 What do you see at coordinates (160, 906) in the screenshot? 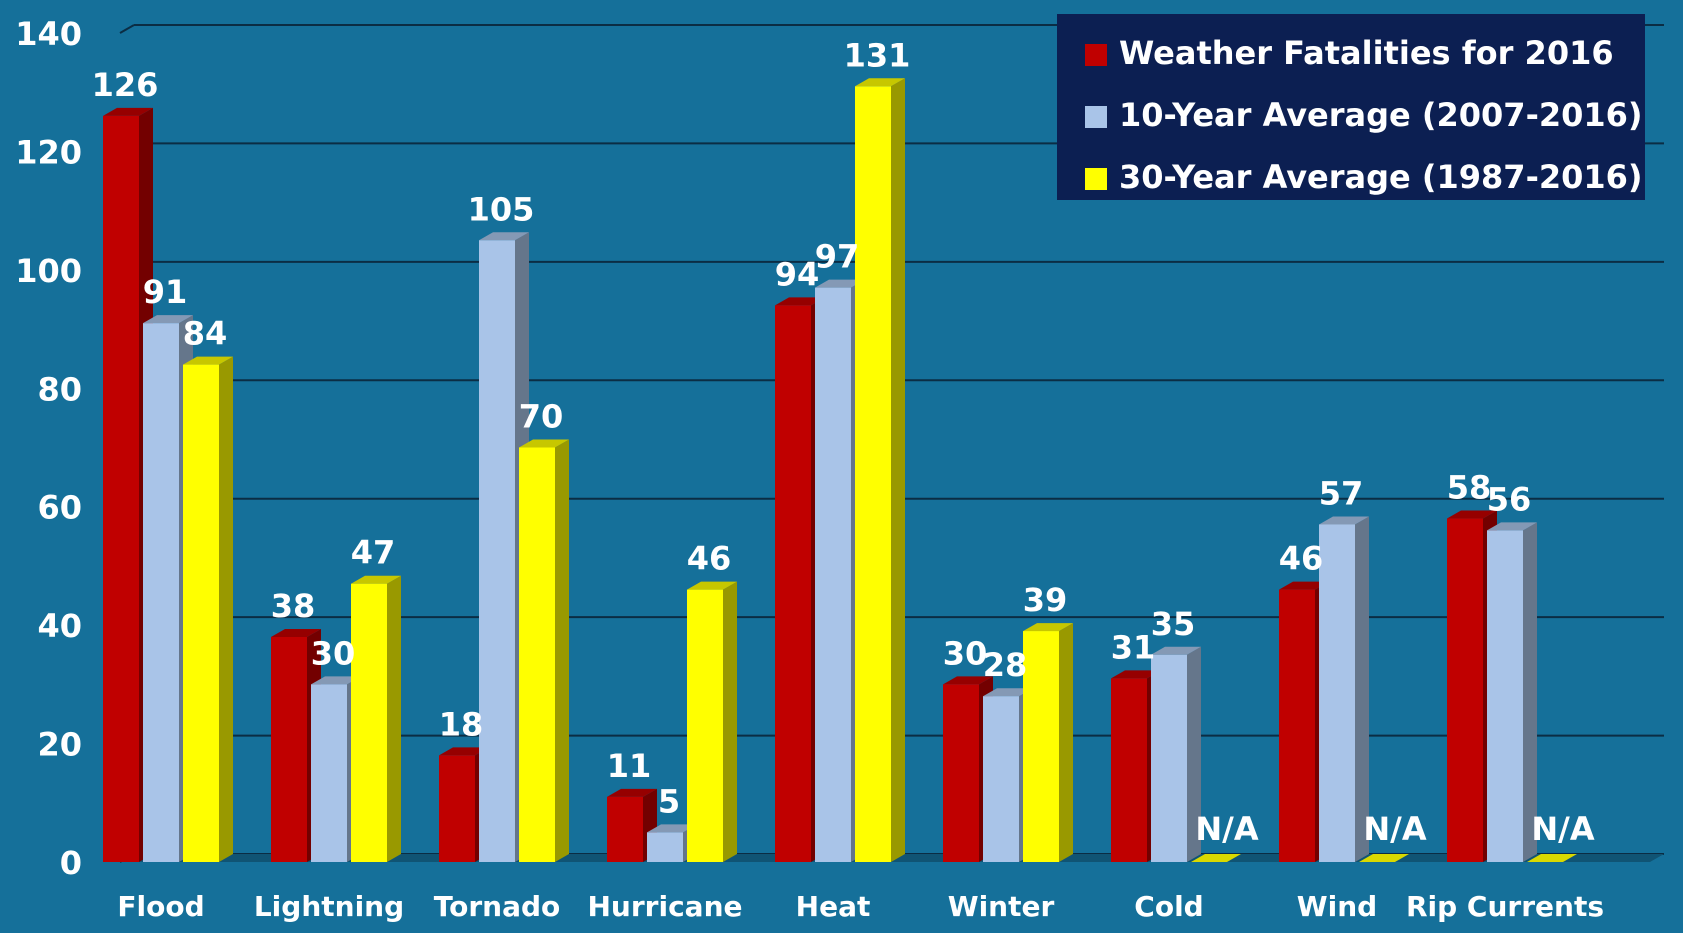
I see `x-tick-label: Flood` at bounding box center [160, 906].